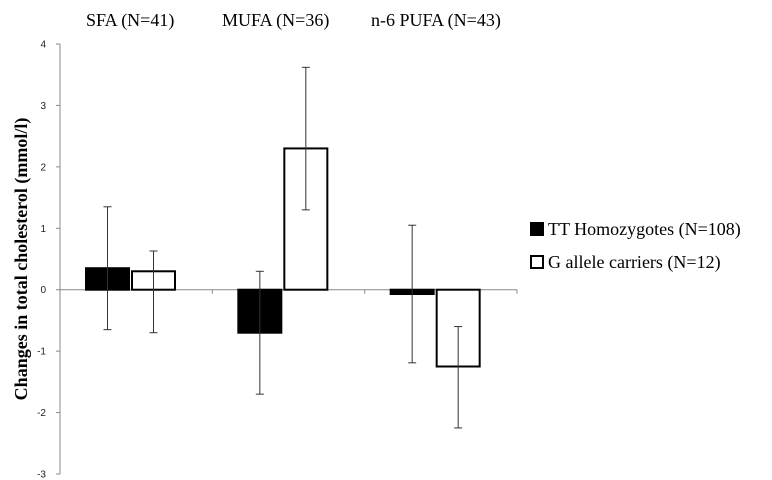  What do you see at coordinates (644, 229) in the screenshot?
I see `legend-label: TT Homozygotes (N=108)` at bounding box center [644, 229].